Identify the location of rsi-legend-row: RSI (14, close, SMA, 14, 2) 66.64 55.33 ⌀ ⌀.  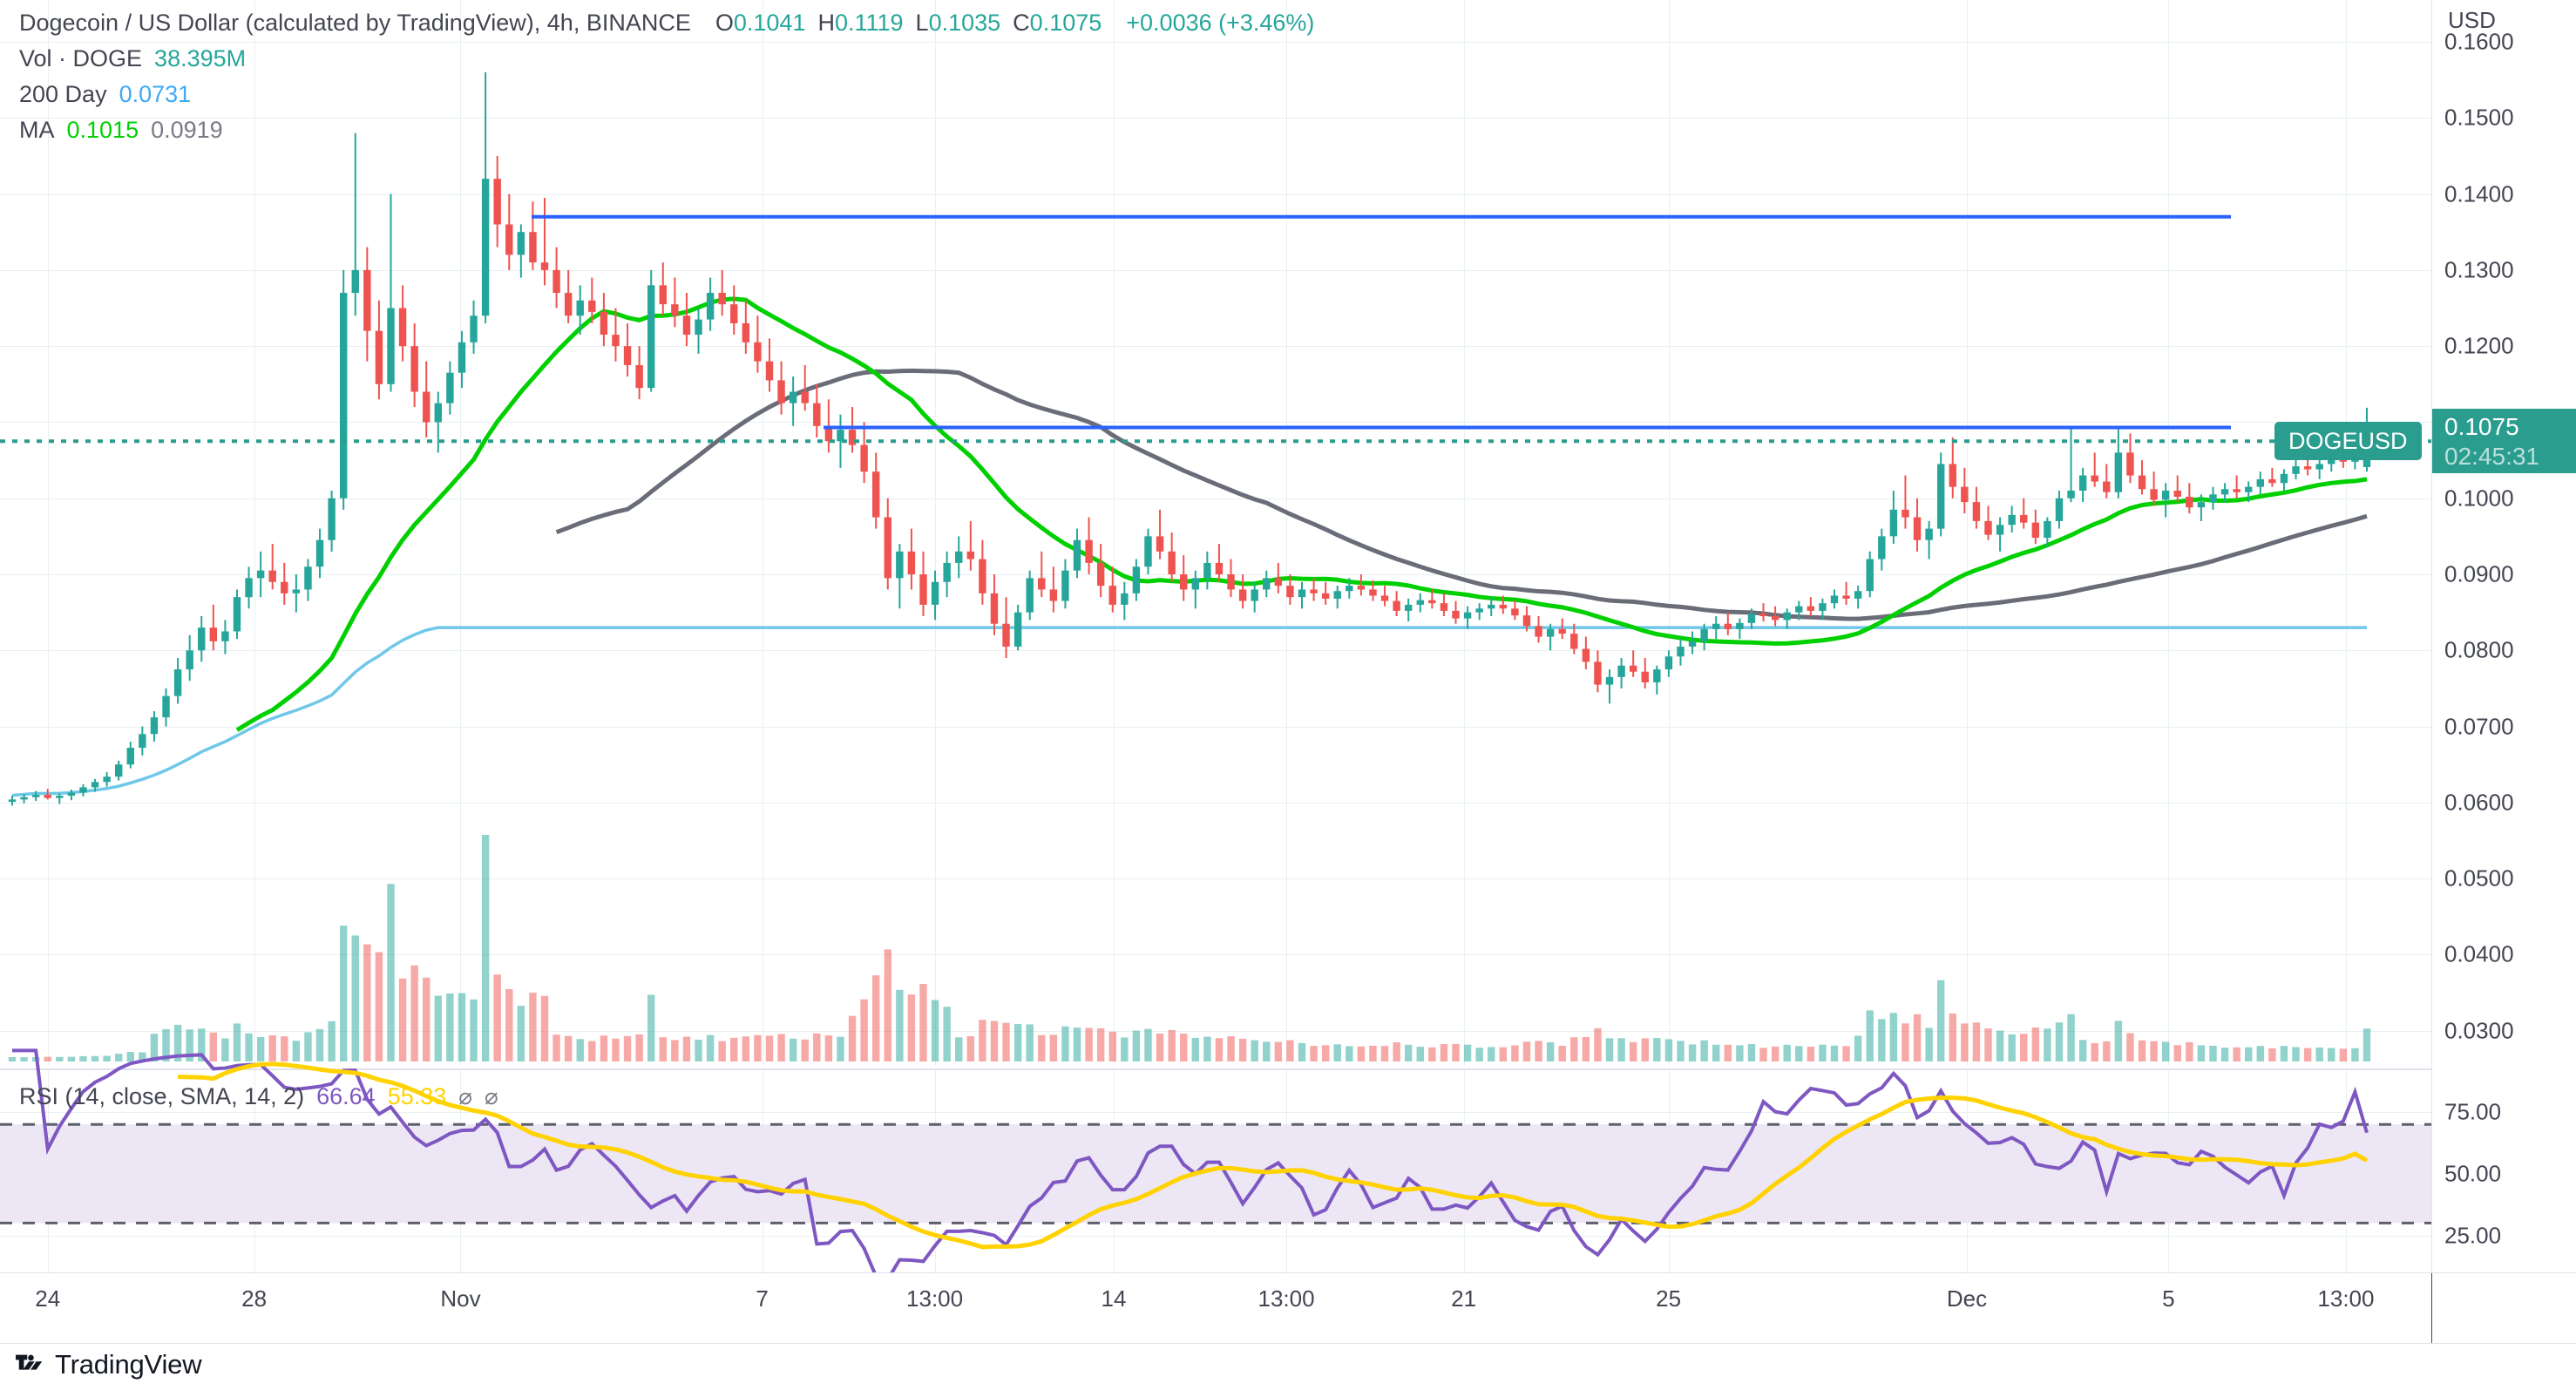
(258, 1097).